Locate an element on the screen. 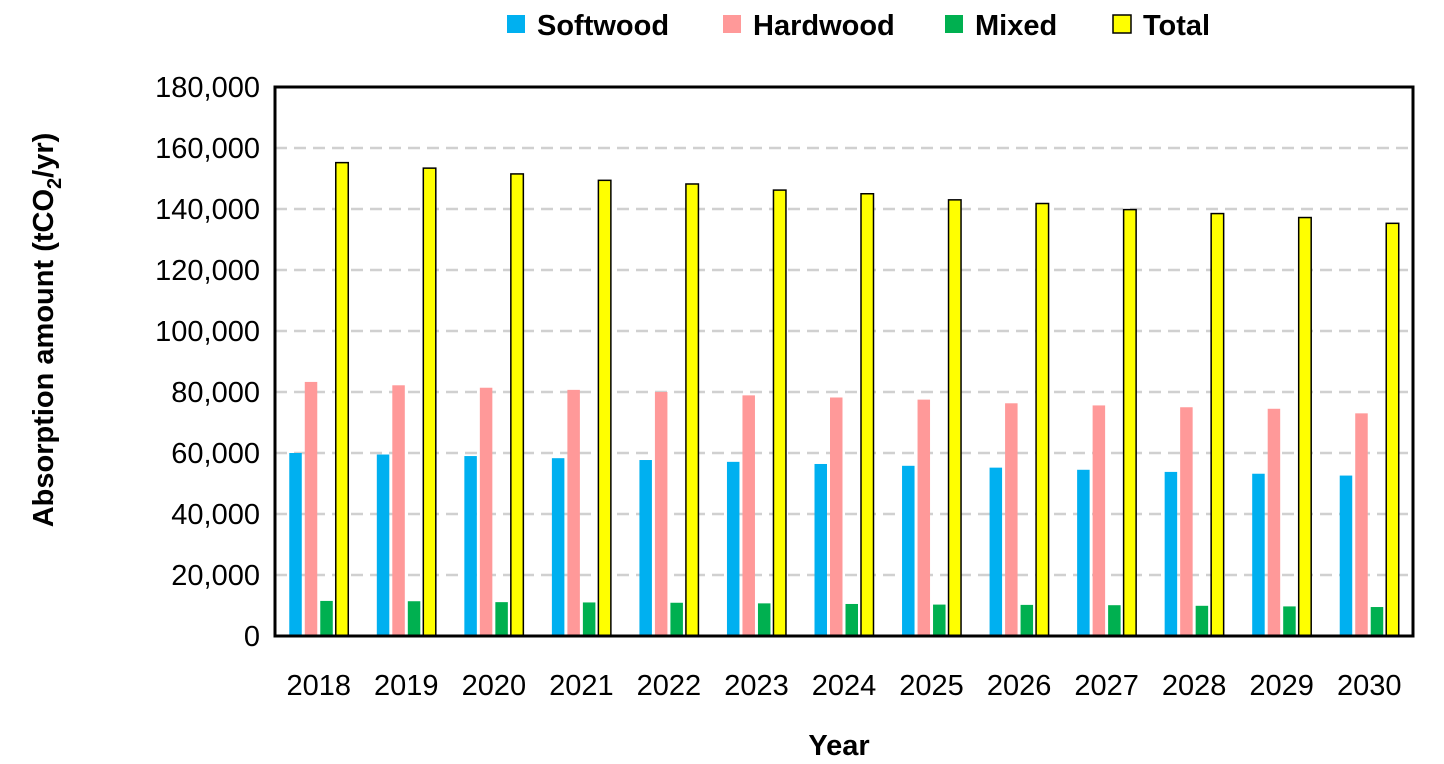  legend-label-hardwood: Hardwood is located at coordinates (824, 26).